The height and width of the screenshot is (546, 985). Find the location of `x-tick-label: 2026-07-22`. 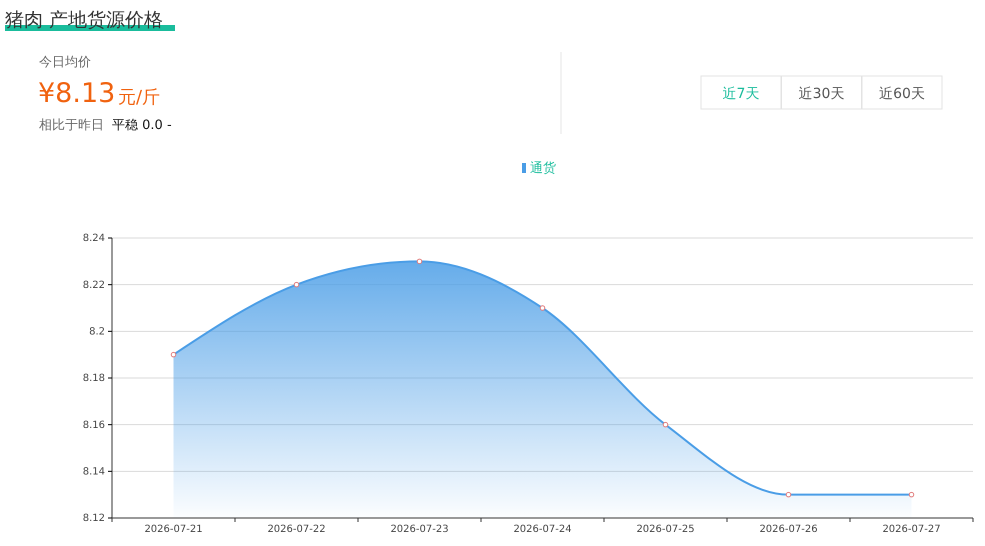

x-tick-label: 2026-07-22 is located at coordinates (296, 529).